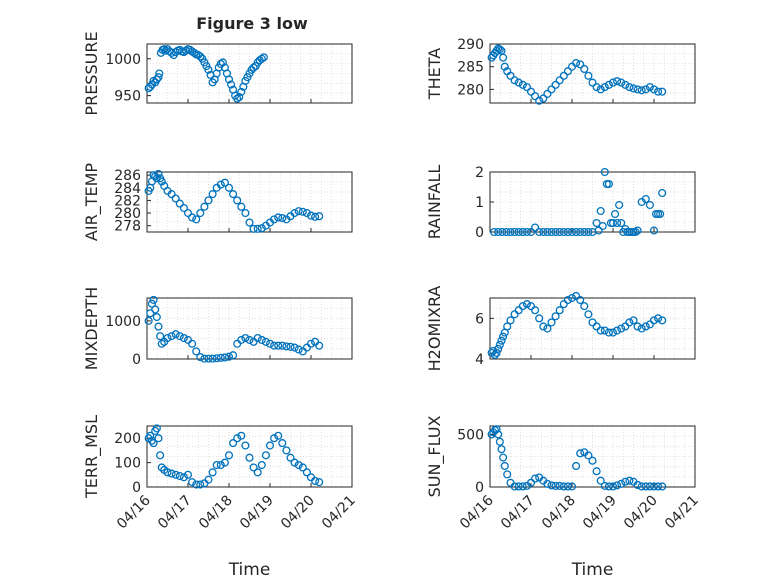  I want to click on y-tick-label: 280, so click(127, 214).